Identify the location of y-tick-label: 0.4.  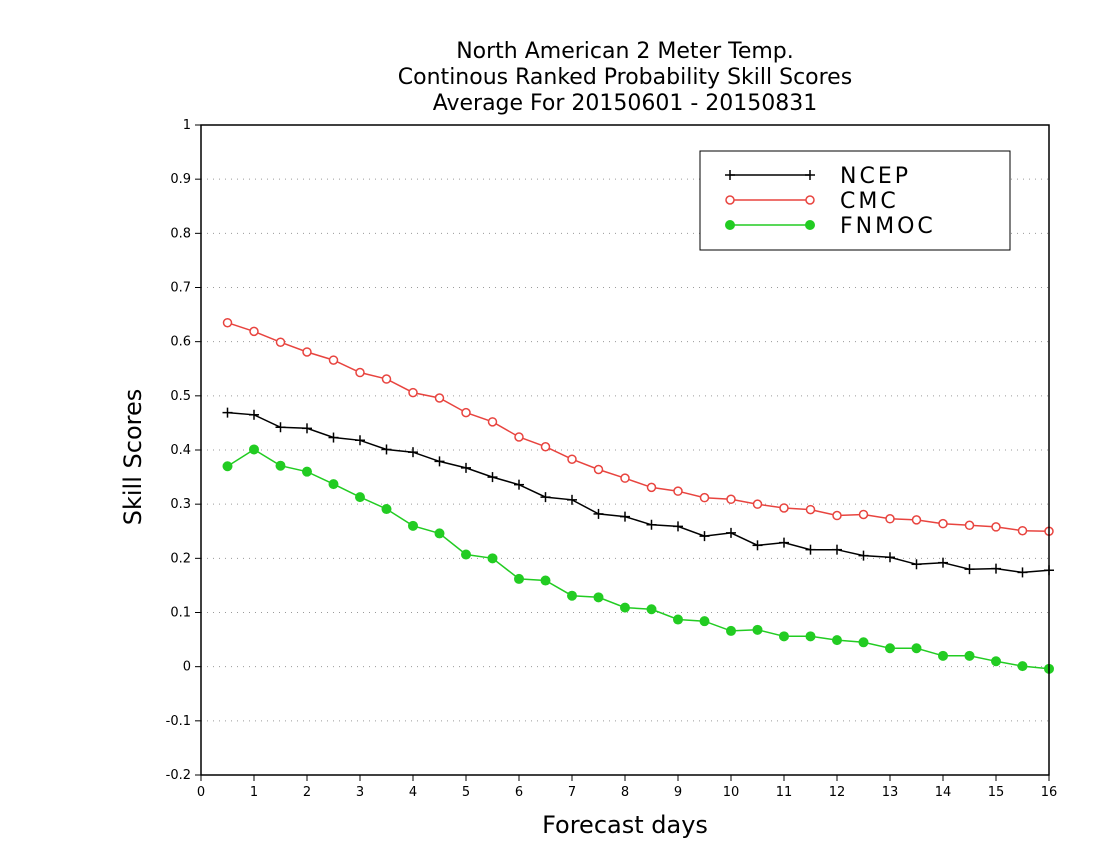
(180, 450).